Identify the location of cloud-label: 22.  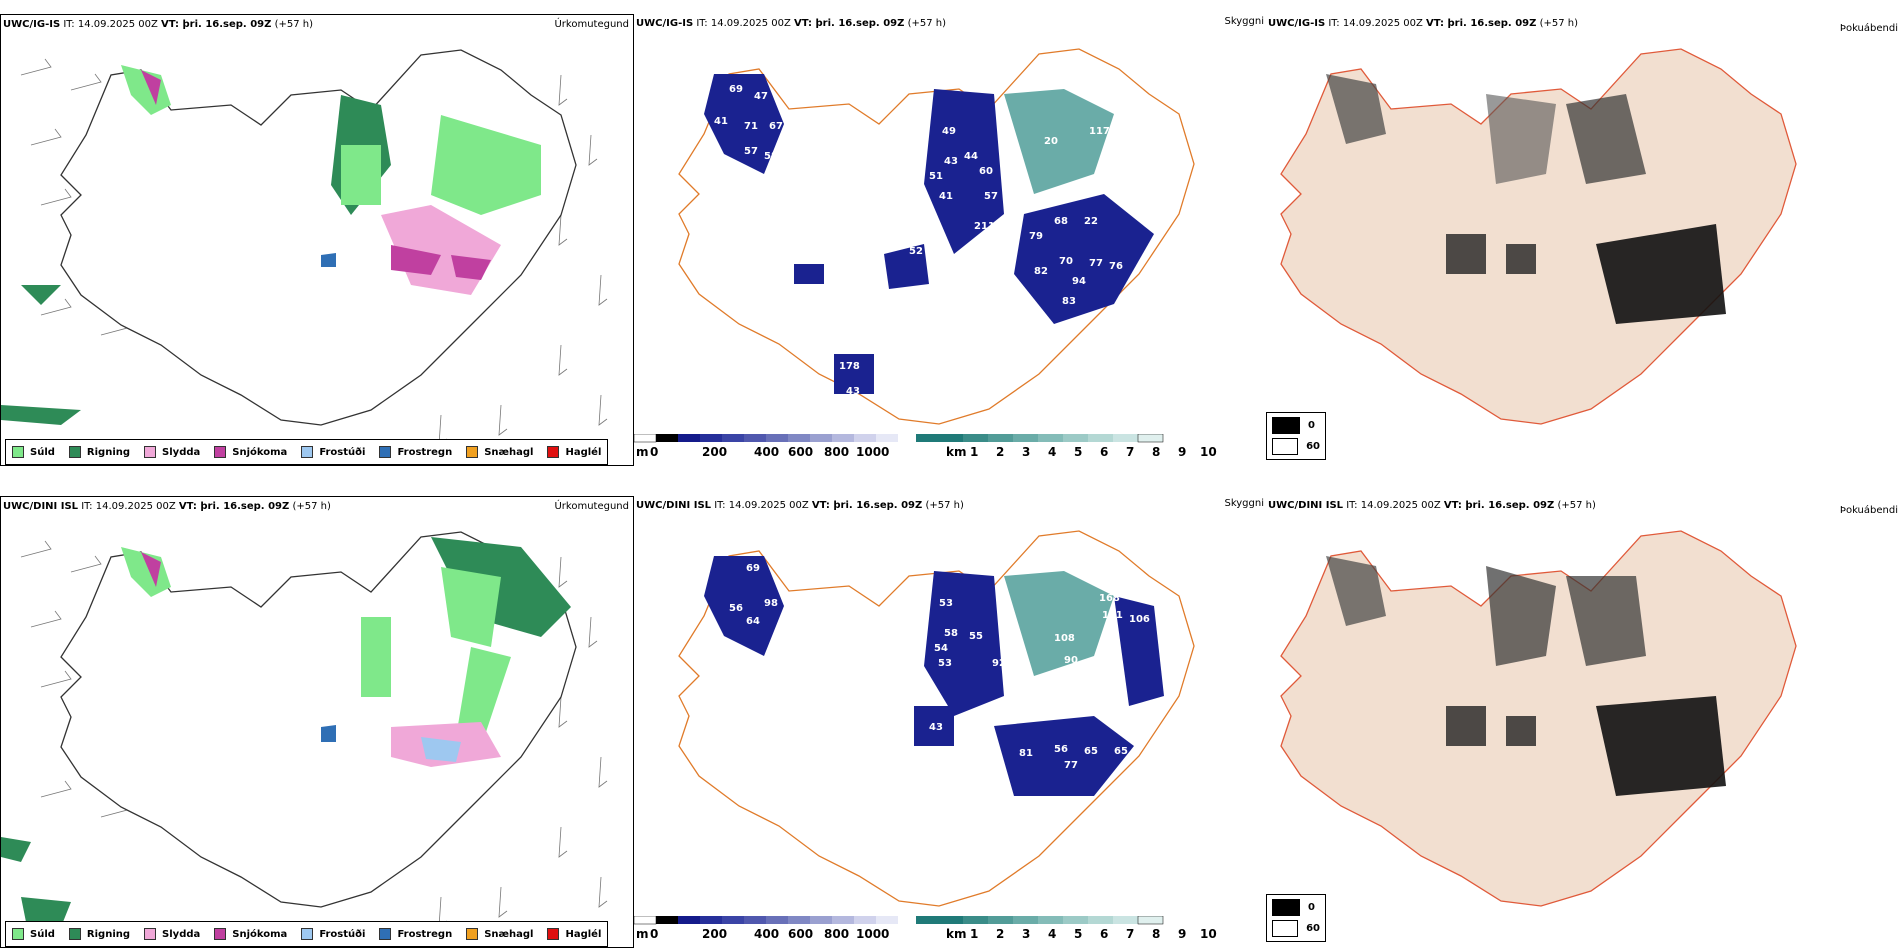
(1091, 221).